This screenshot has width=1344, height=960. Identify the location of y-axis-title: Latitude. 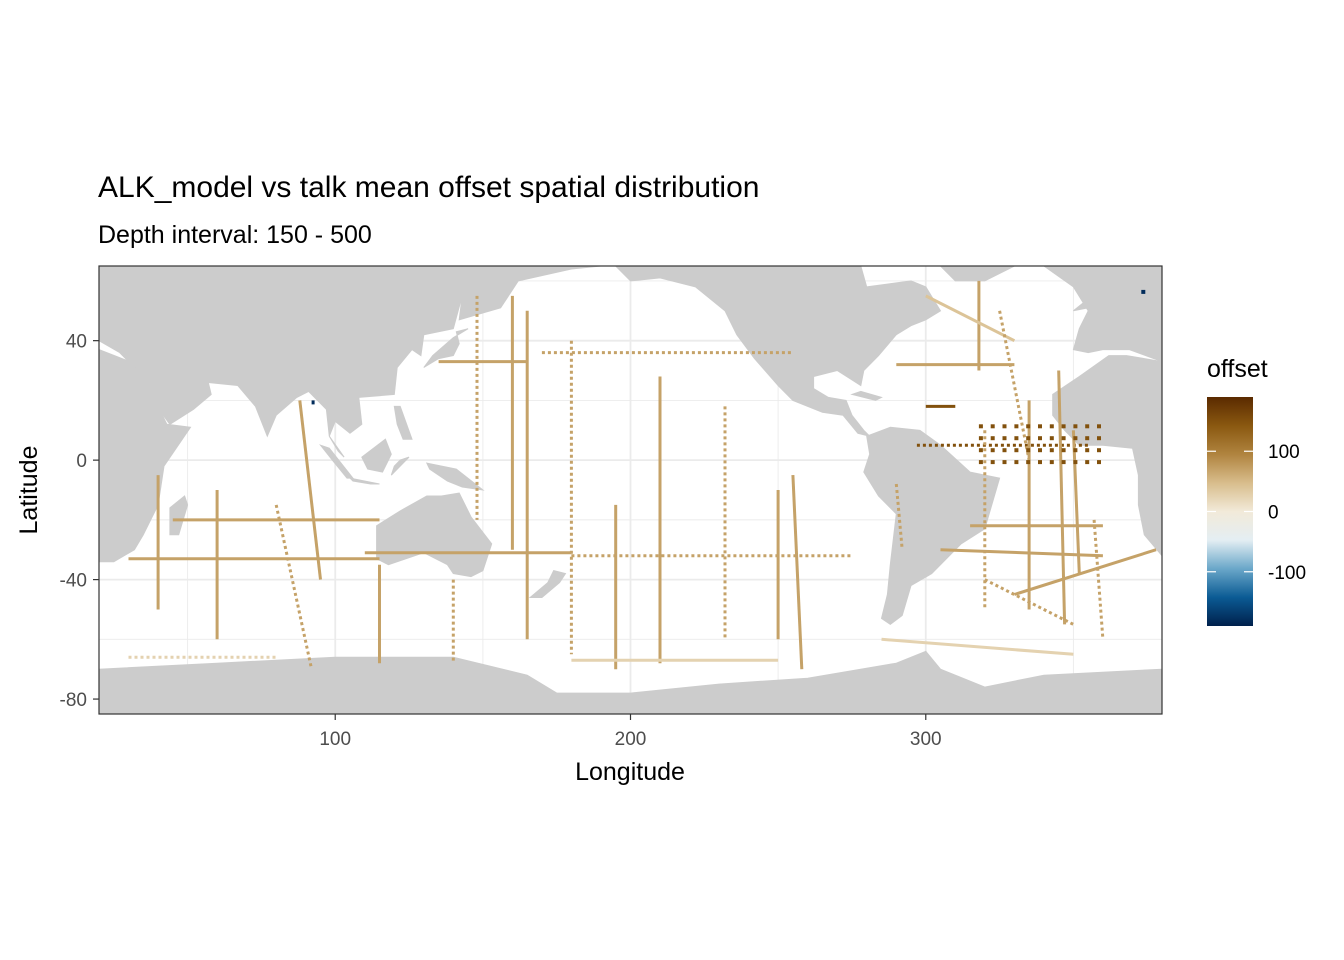
(29, 490).